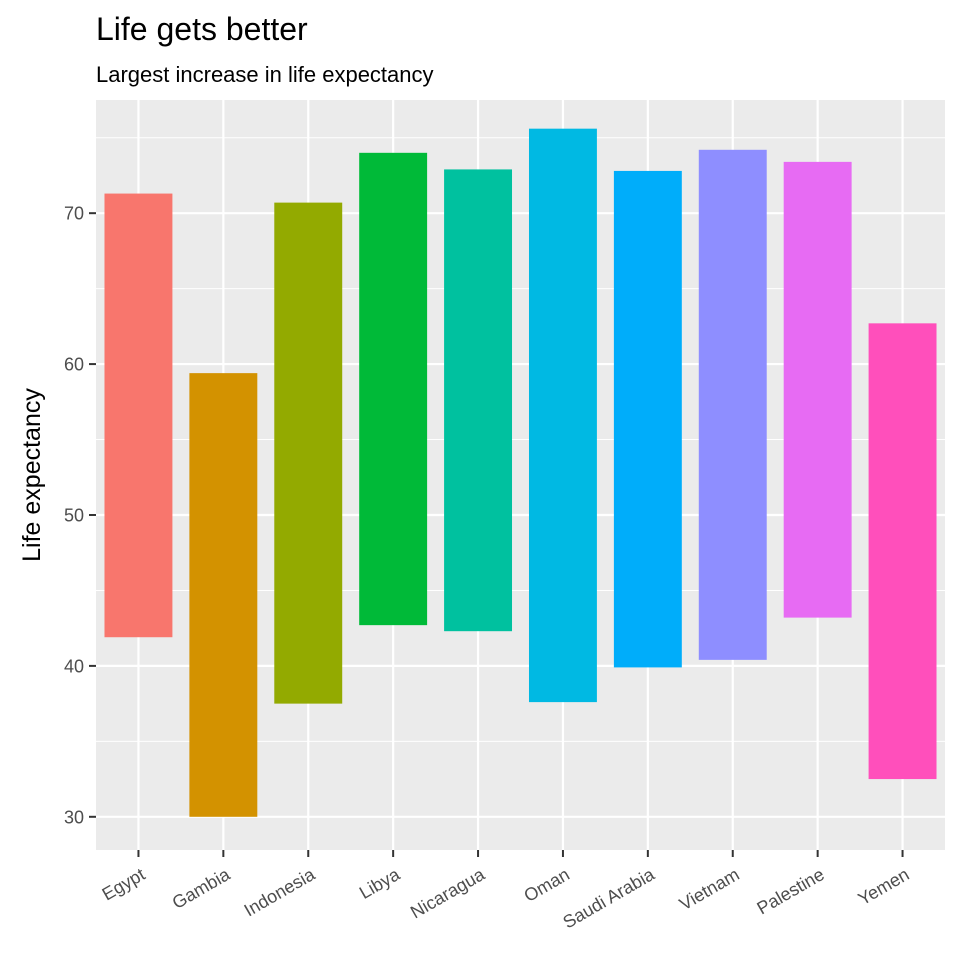 The height and width of the screenshot is (960, 960). I want to click on y-tick-label: 50, so click(74, 515).